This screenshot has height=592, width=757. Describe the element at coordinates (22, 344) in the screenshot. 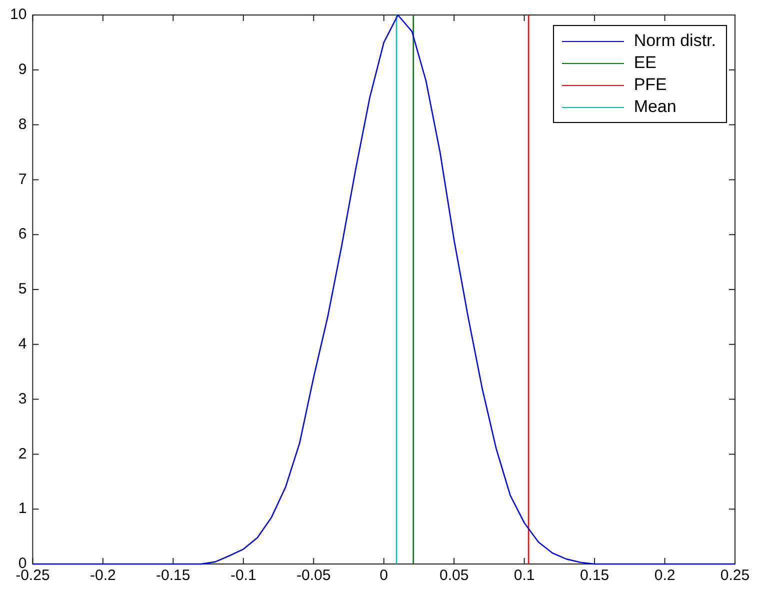

I see `y-tick-label: 4` at that location.